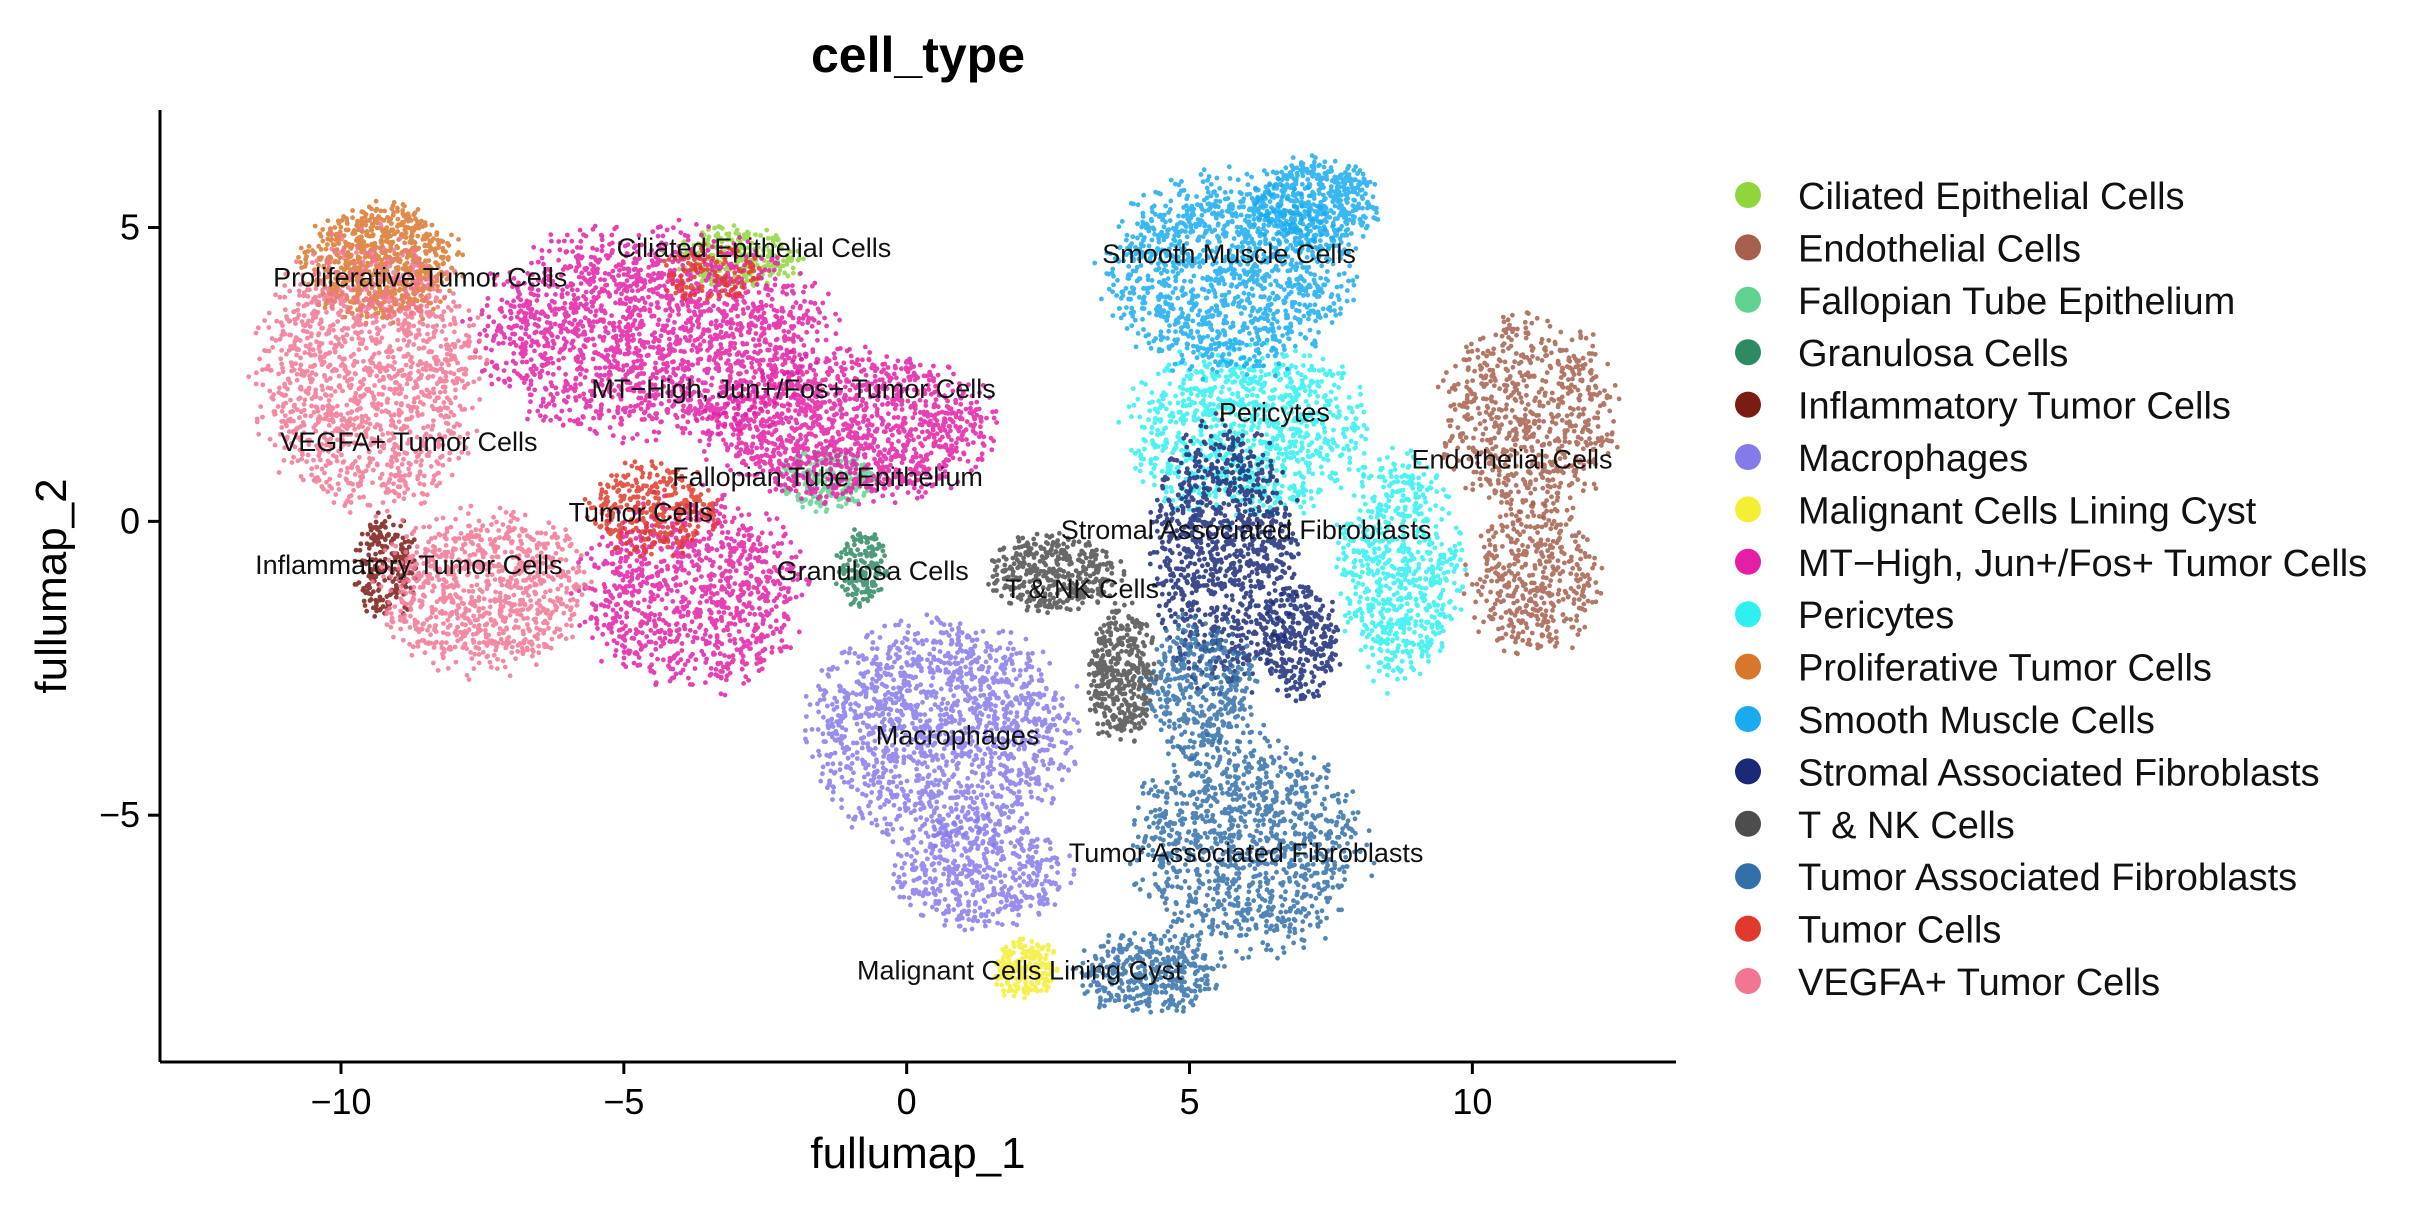  Describe the element at coordinates (1876, 616) in the screenshot. I see `legend-label-8: Pericytes` at that location.